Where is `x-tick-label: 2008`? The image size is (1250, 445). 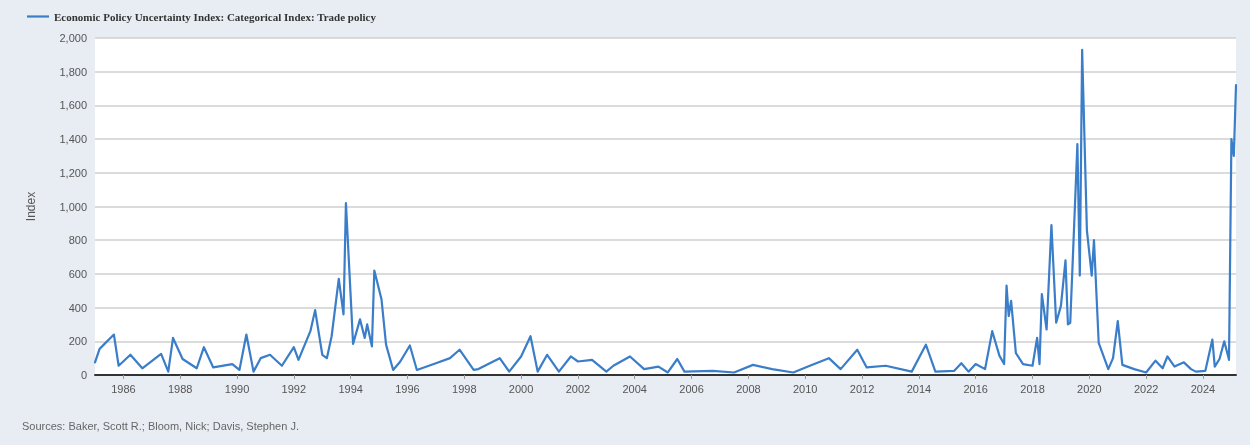 x-tick-label: 2008 is located at coordinates (748, 388).